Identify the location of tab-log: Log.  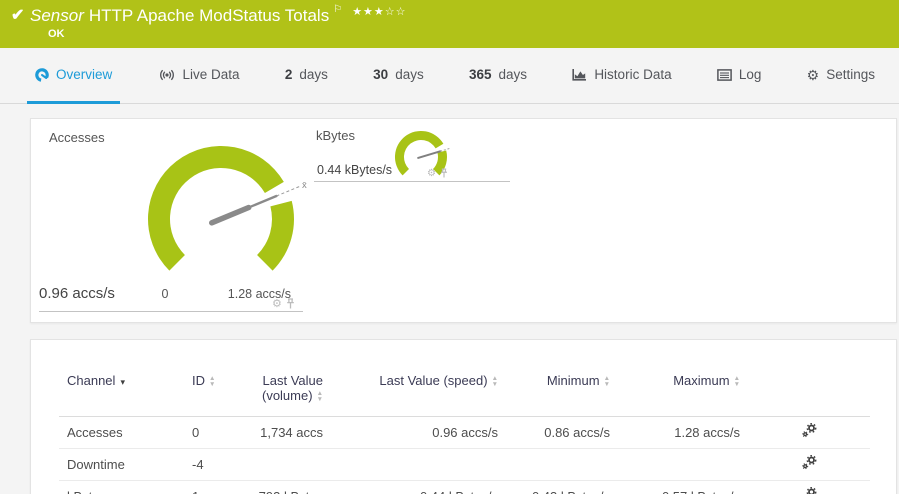
(739, 76).